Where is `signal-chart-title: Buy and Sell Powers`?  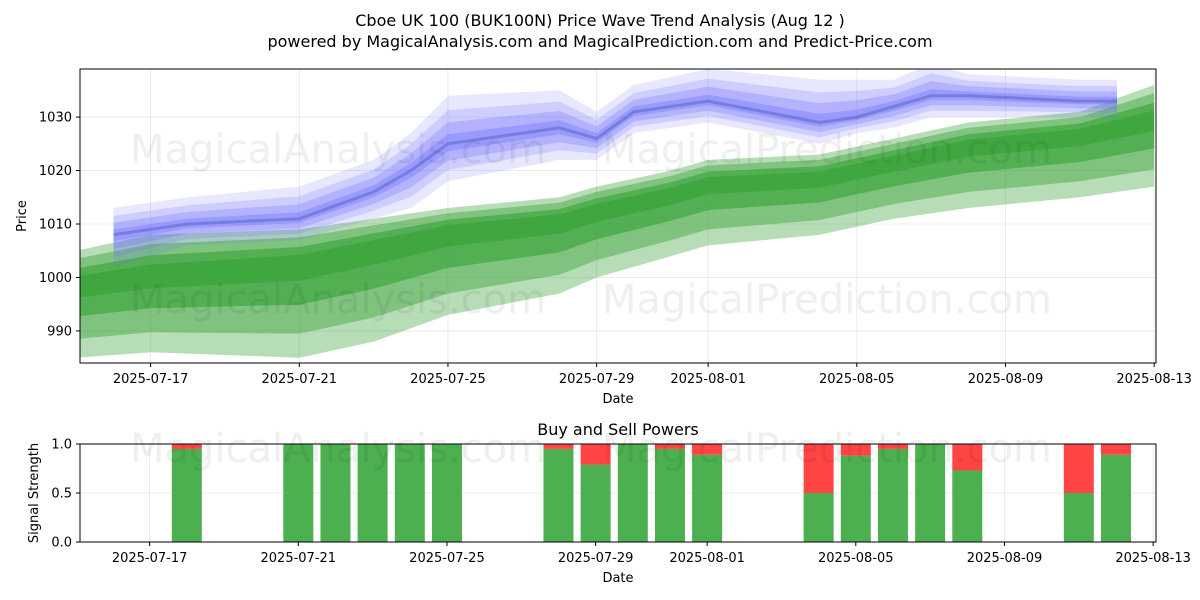 signal-chart-title: Buy and Sell Powers is located at coordinates (618, 429).